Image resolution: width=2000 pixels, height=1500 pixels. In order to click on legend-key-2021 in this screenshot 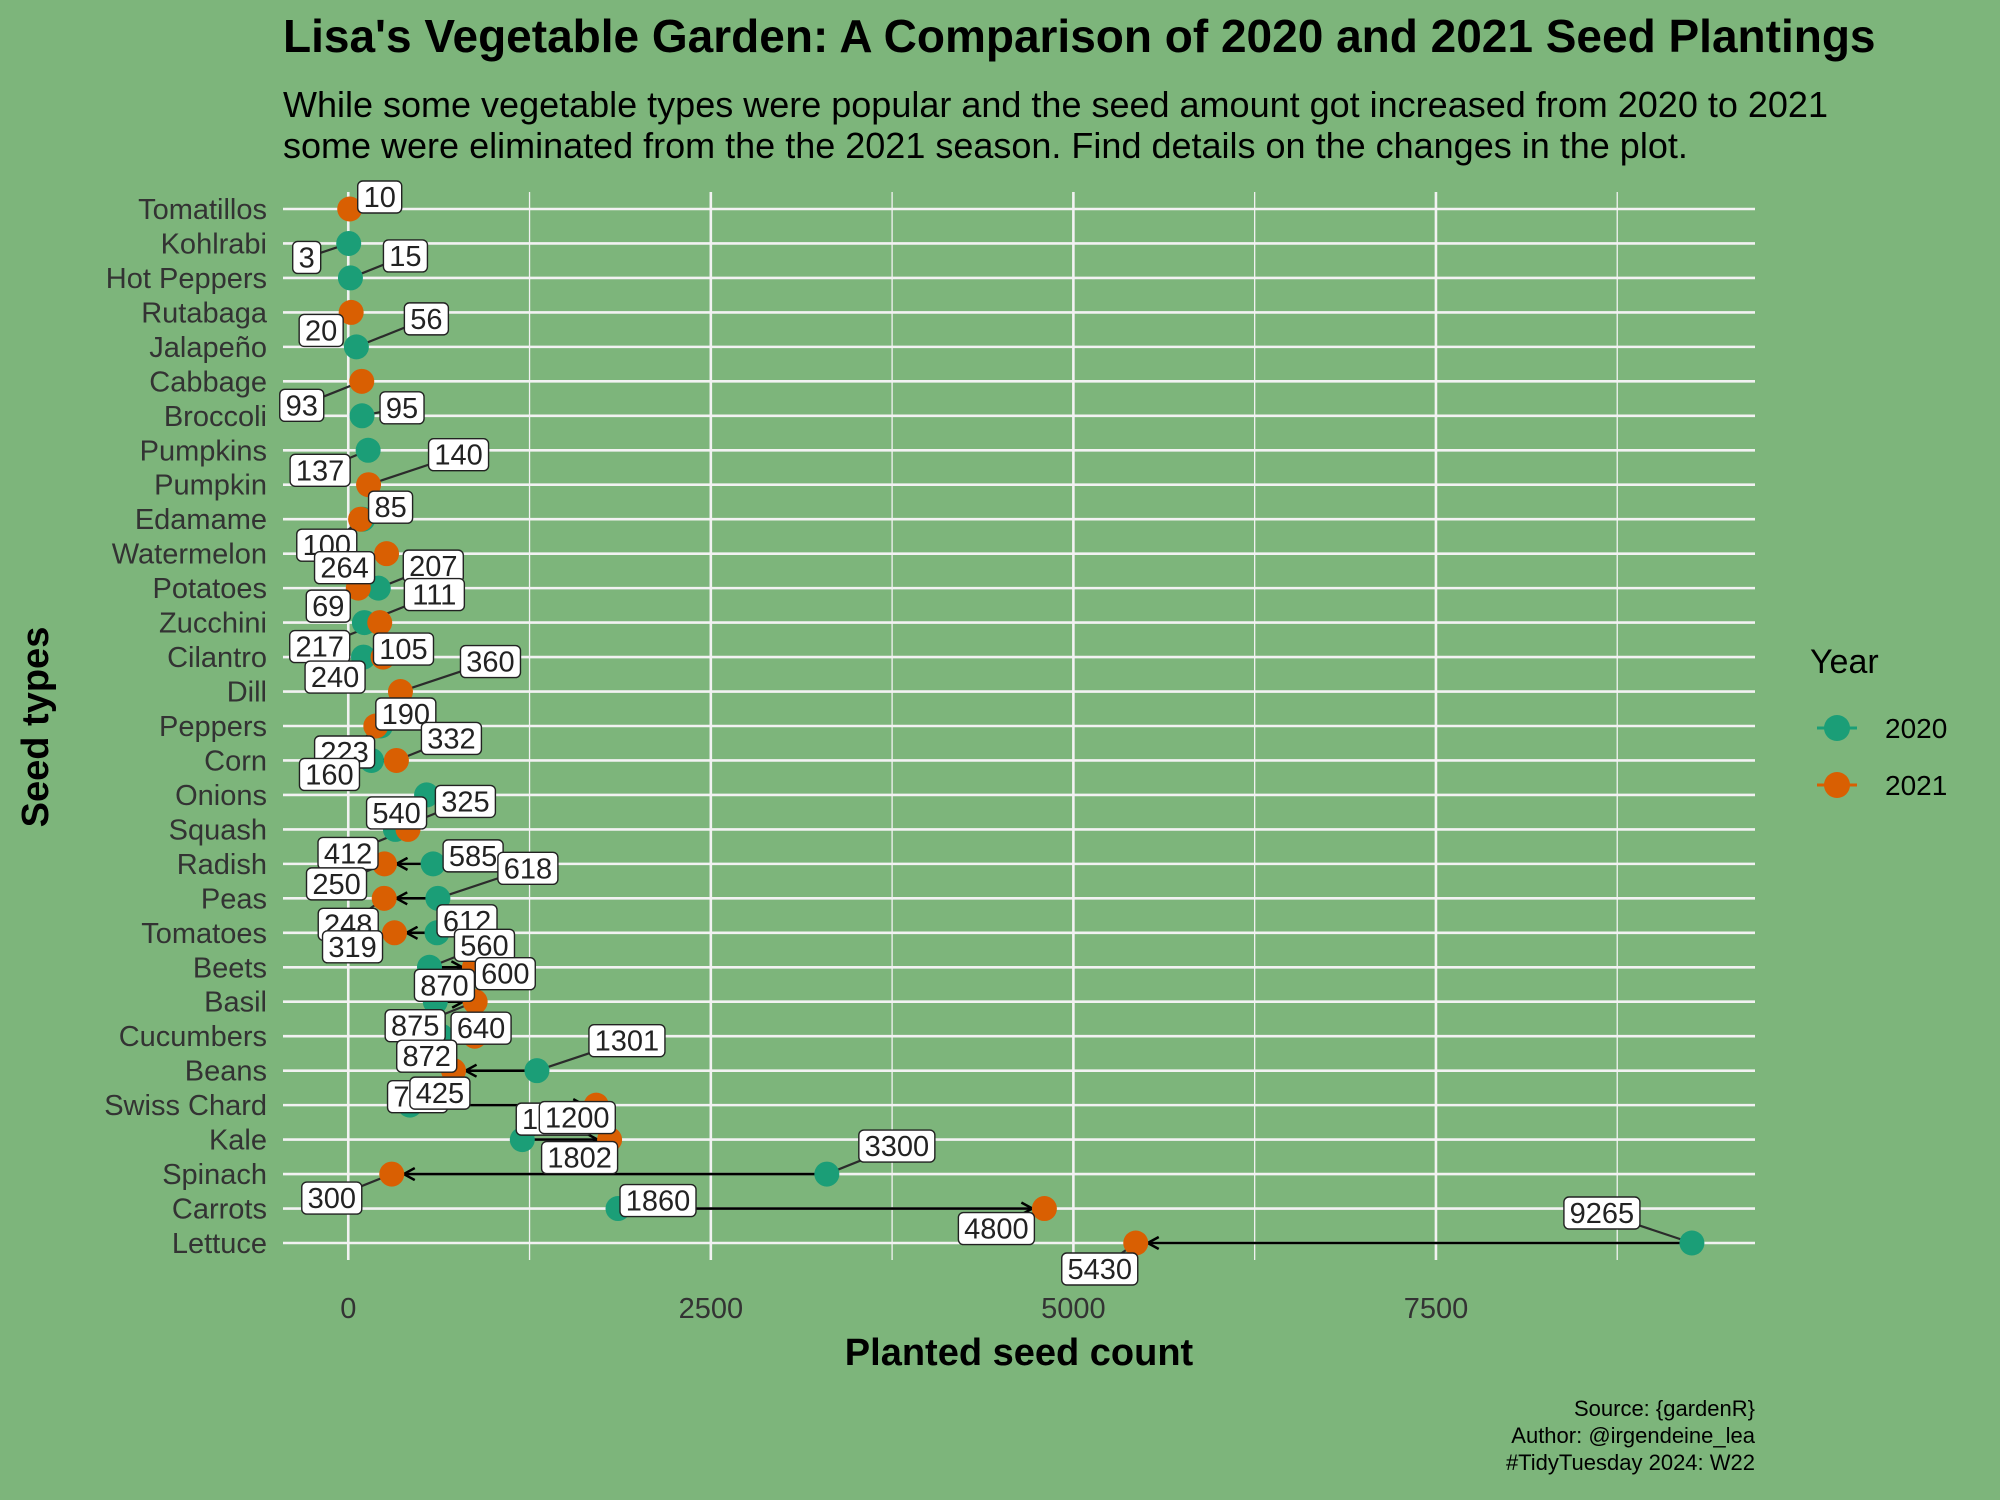, I will do `click(1837, 785)`.